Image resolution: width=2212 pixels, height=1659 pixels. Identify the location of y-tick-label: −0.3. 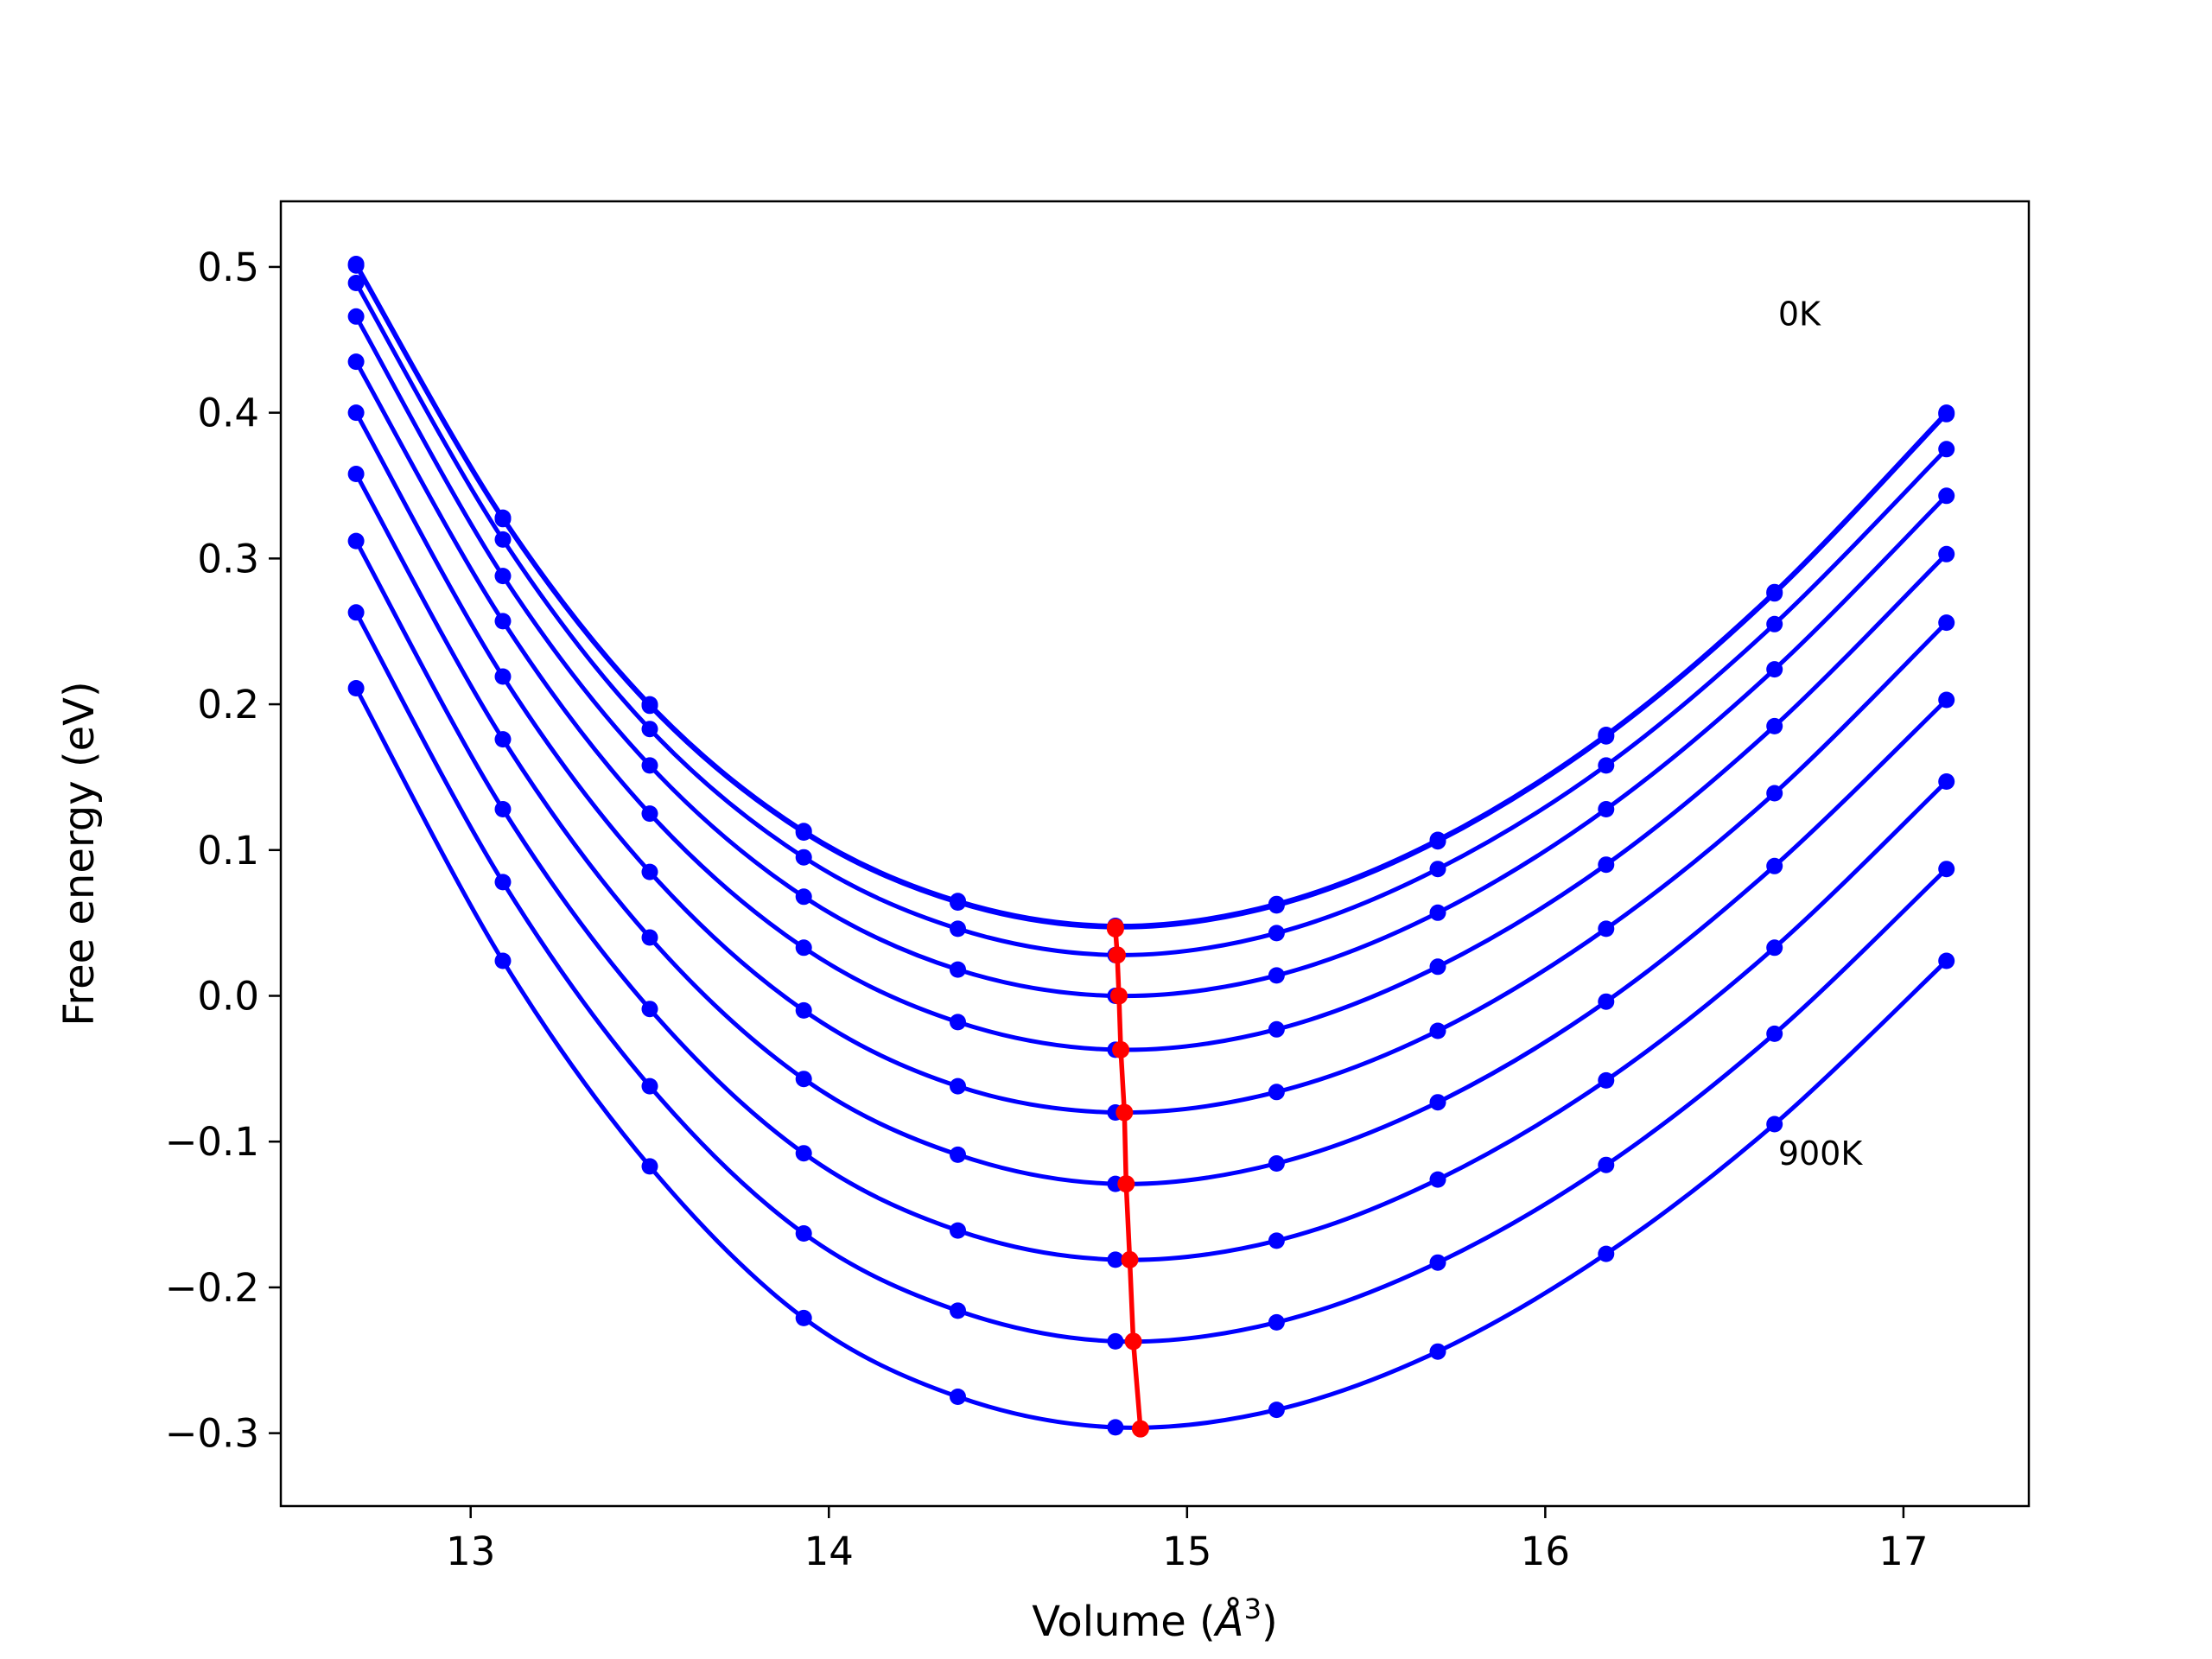
(212, 1434).